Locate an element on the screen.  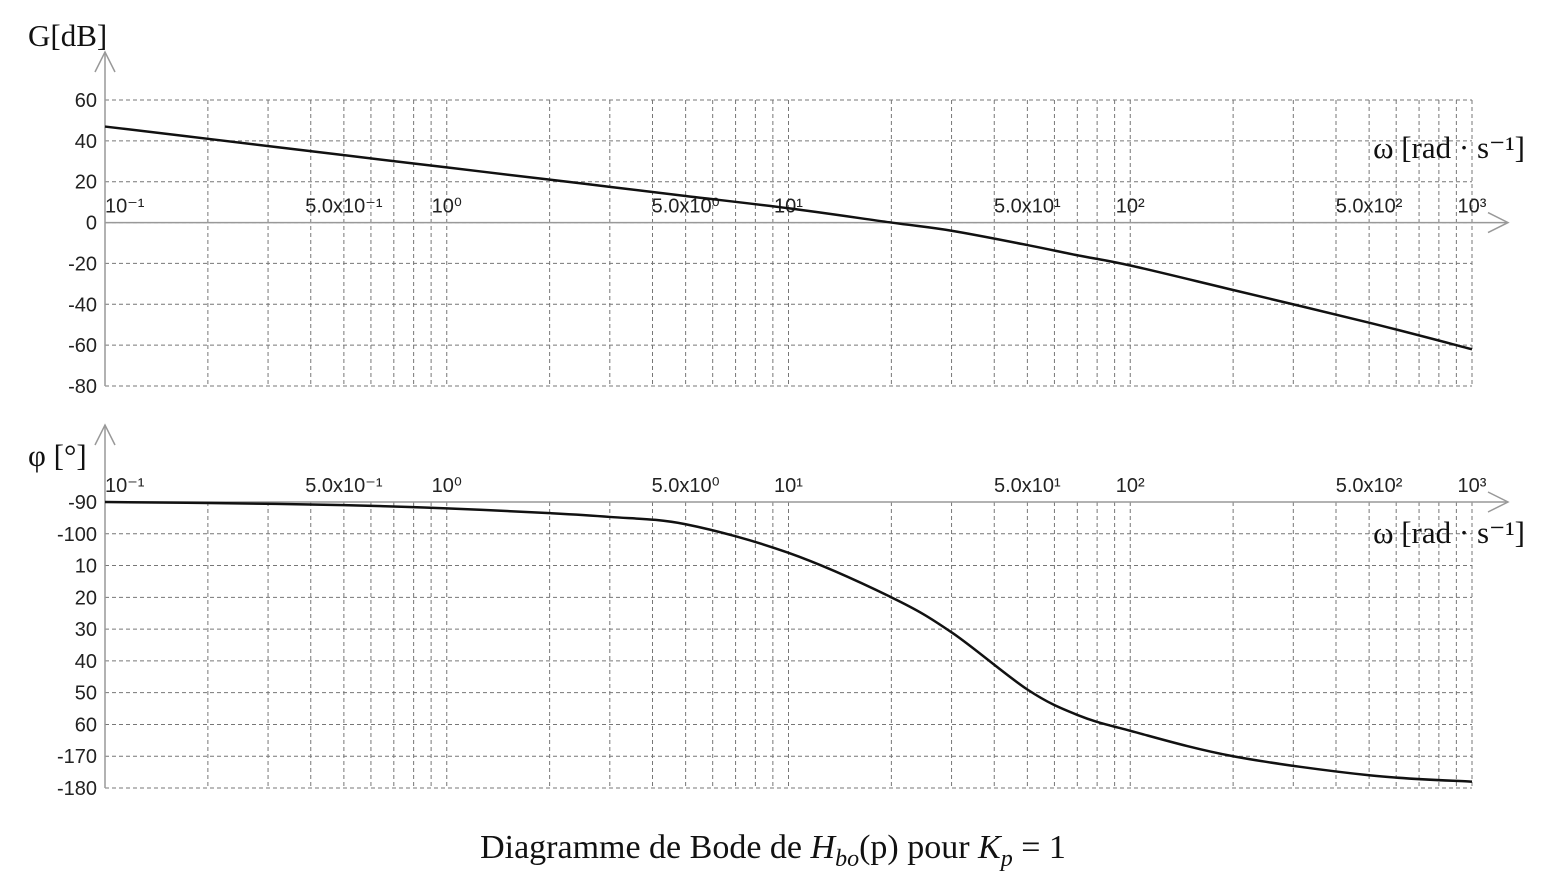
y-tick-label: -60 is located at coordinates (82, 346).